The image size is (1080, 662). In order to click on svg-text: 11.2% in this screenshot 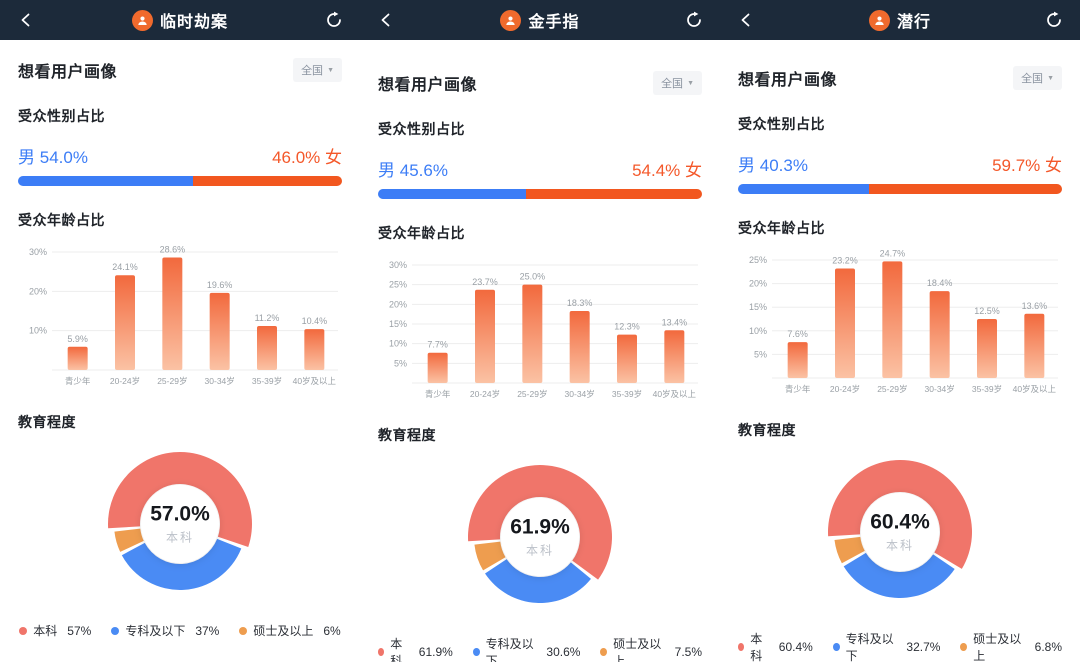, I will do `click(267, 318)`.